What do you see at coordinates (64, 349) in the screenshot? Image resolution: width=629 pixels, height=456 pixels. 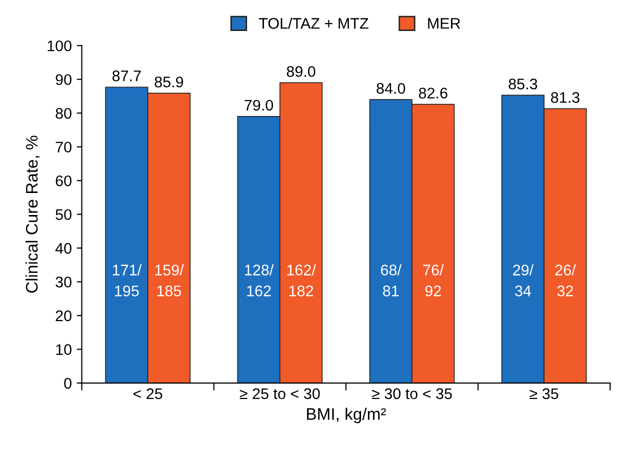 I see `y-tick-label: 10` at bounding box center [64, 349].